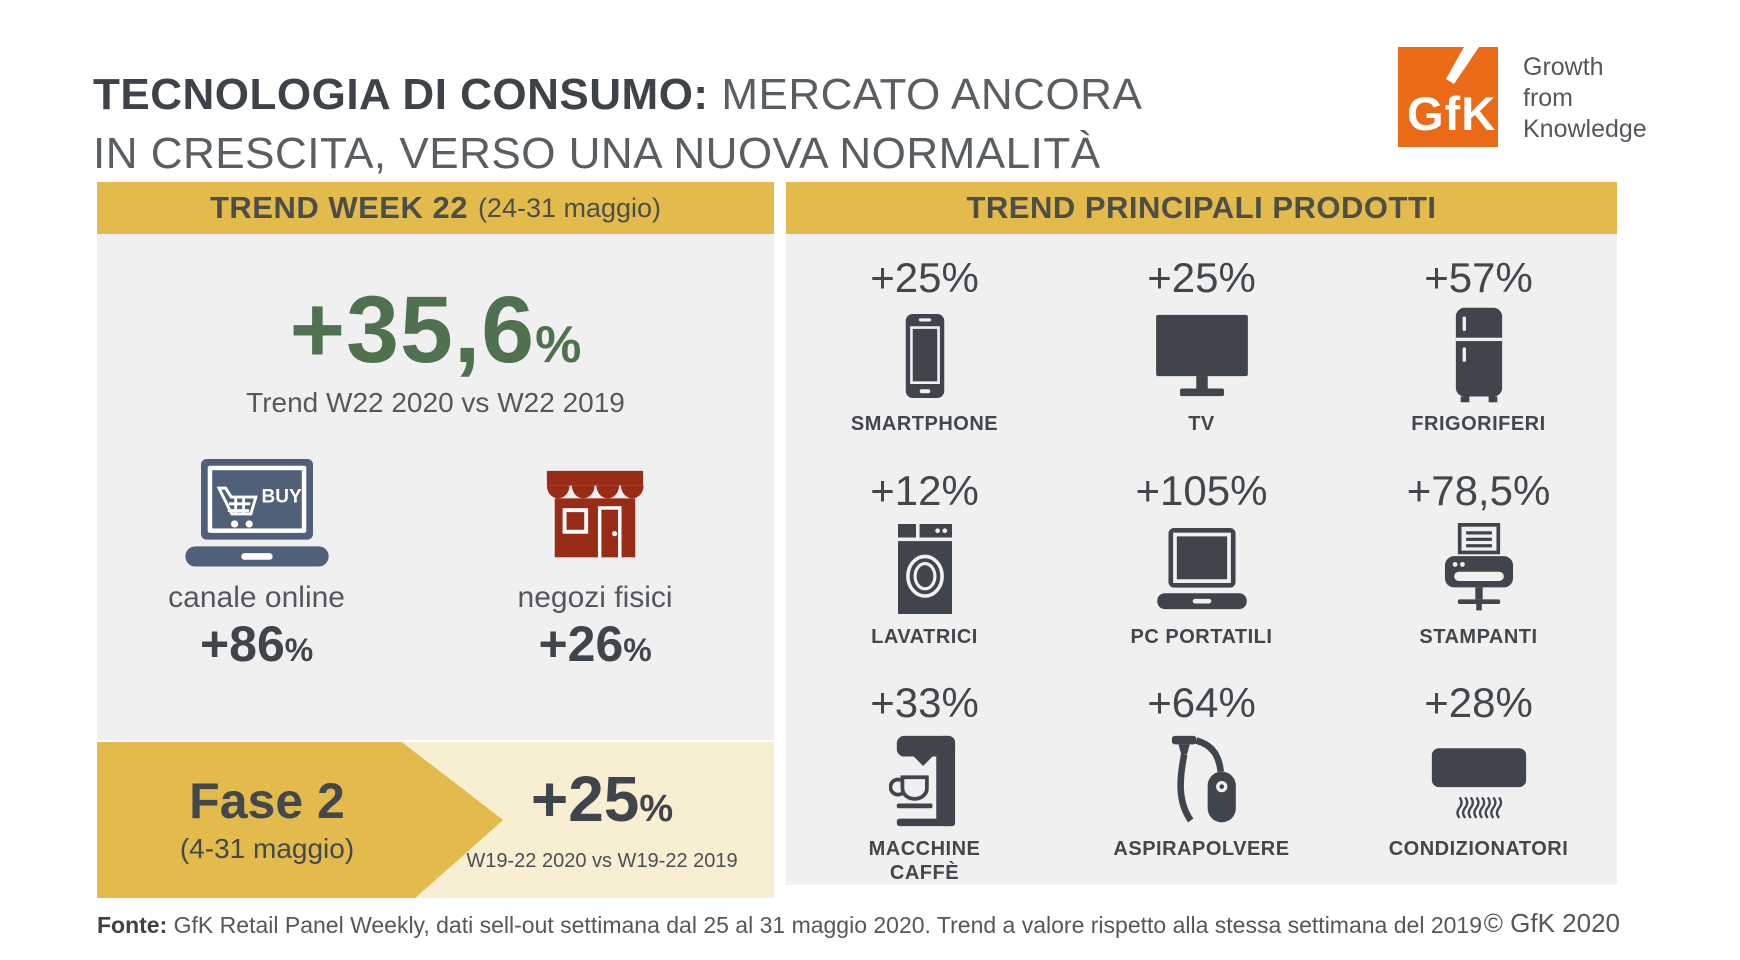  What do you see at coordinates (656, 808) in the screenshot?
I see `fase2-unit: %` at bounding box center [656, 808].